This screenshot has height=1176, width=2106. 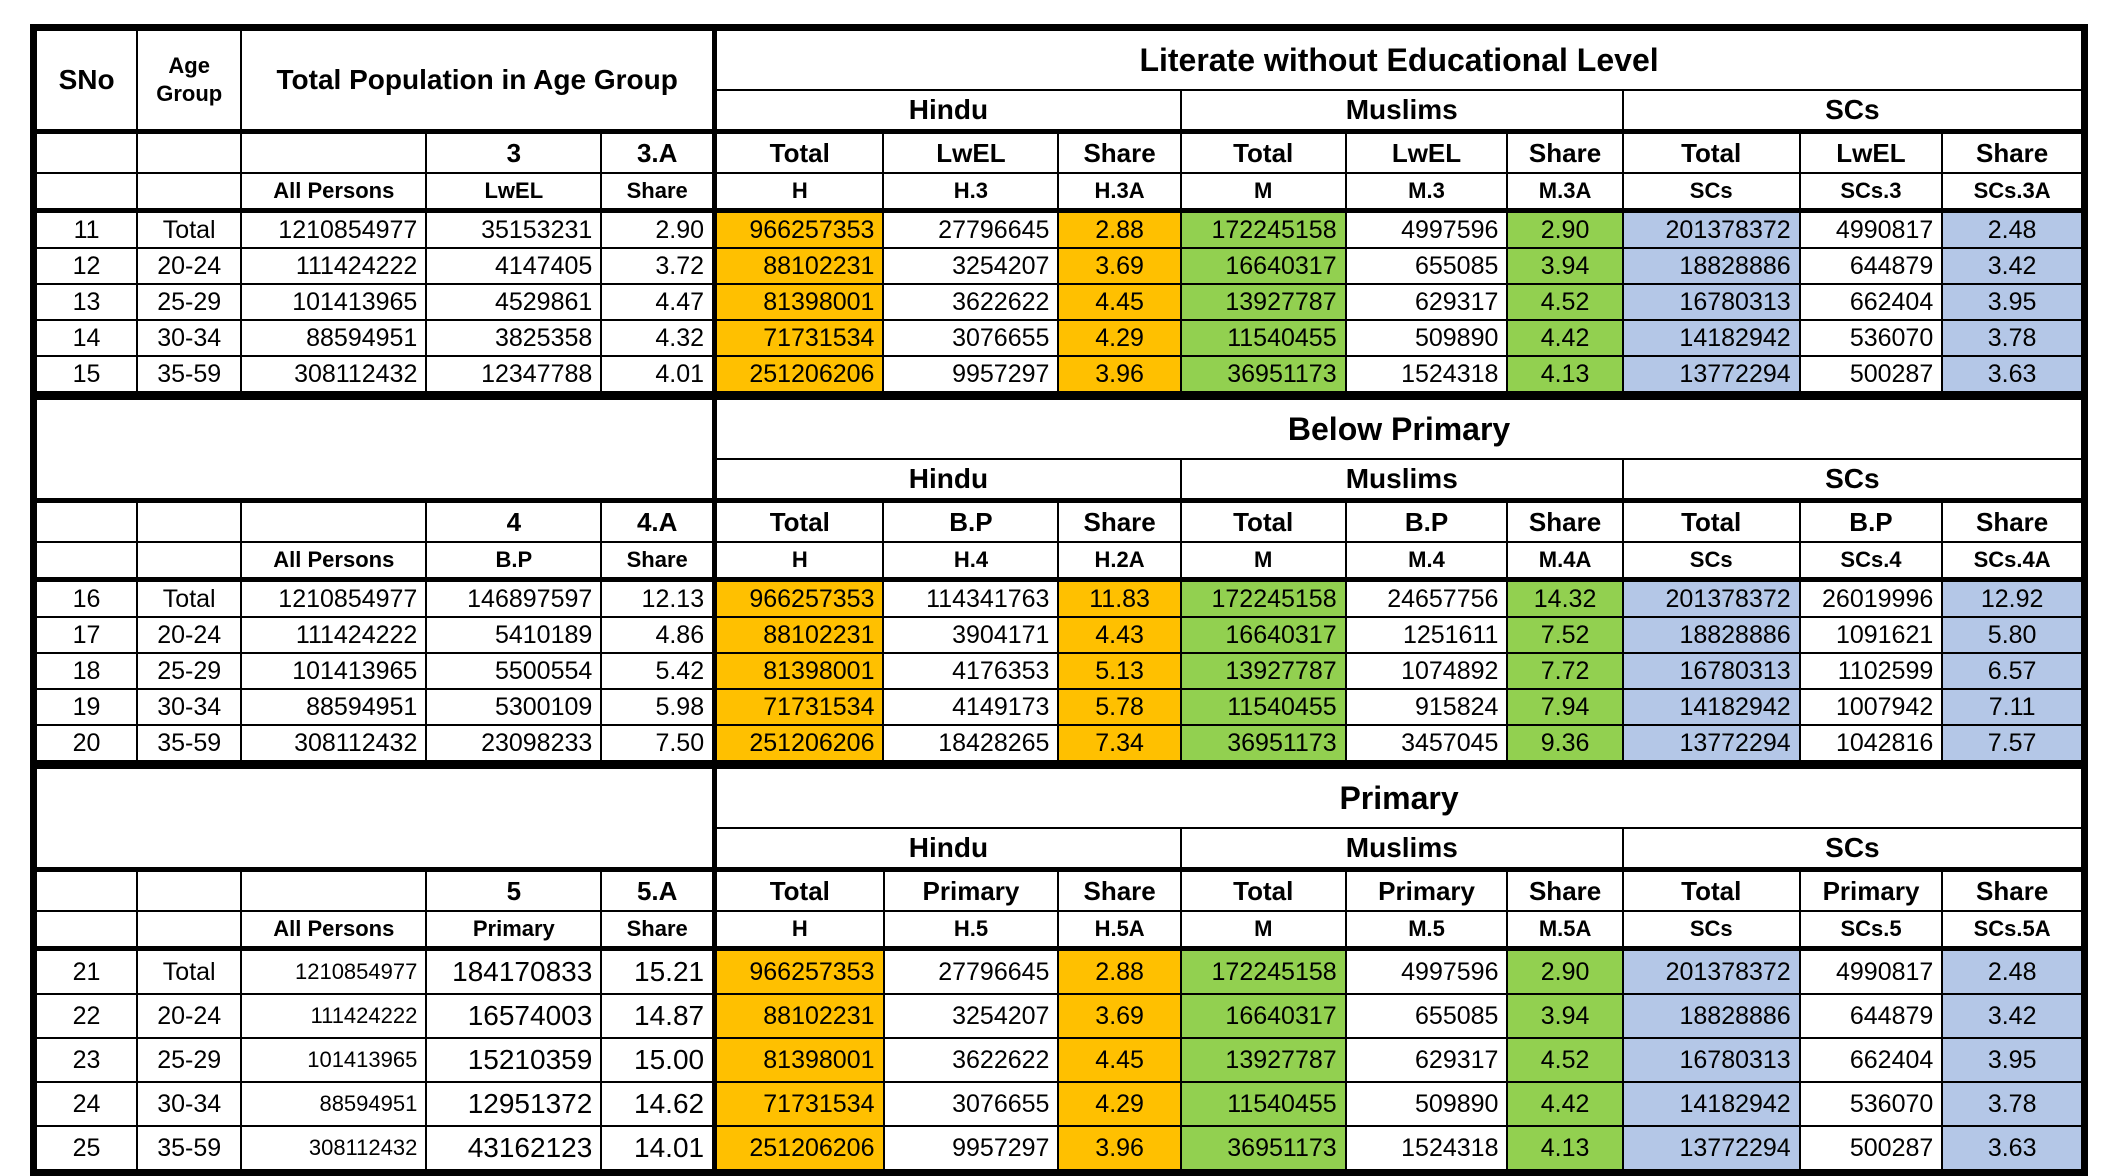 I want to click on table-cell: 7.57, so click(x=2012, y=743).